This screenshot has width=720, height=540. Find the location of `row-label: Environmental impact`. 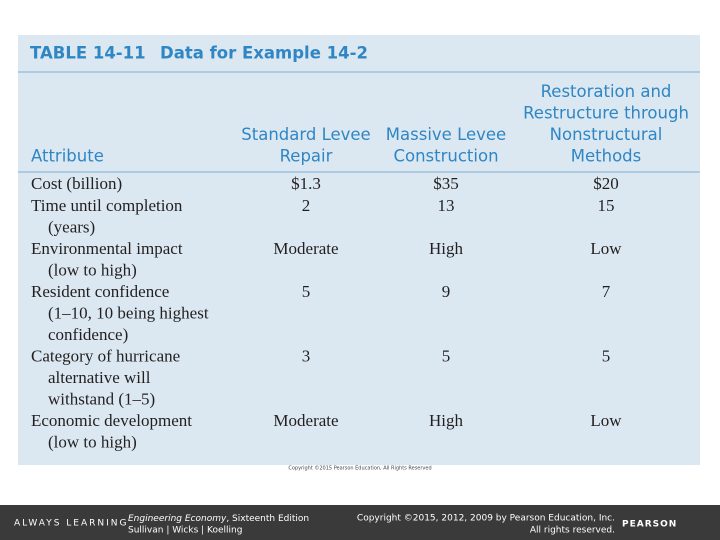

row-label: Environmental impact is located at coordinates (107, 248).